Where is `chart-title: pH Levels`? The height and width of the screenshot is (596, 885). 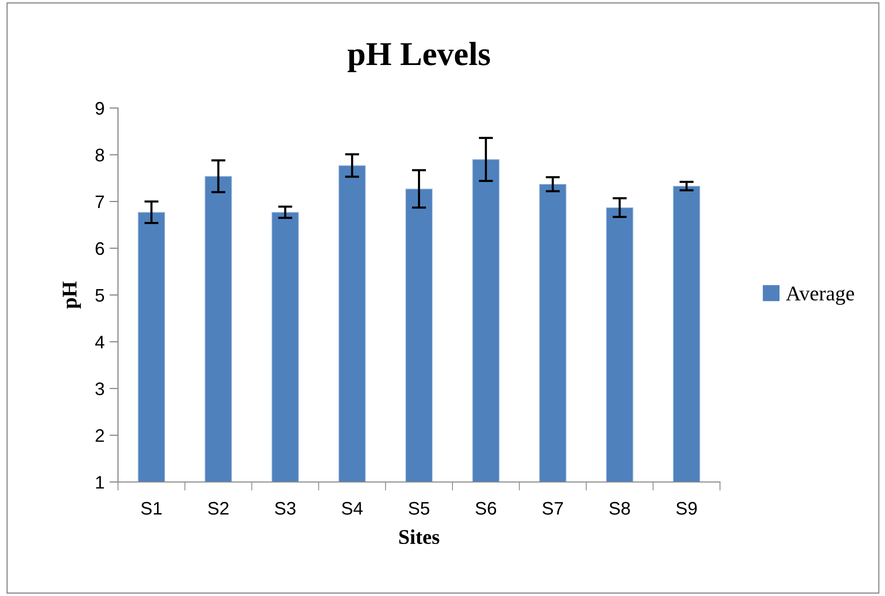
chart-title: pH Levels is located at coordinates (419, 57).